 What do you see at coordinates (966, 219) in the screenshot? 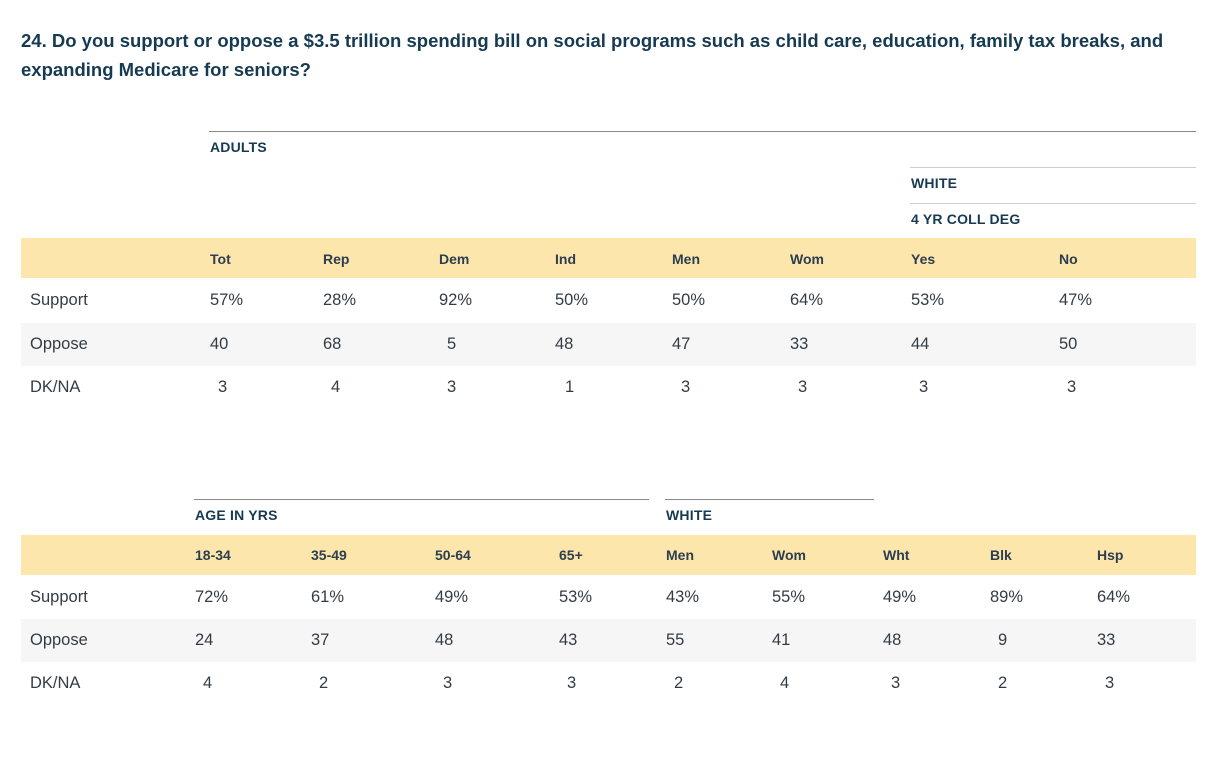
I see `group-label-coll-deg: 4 YR COLL DEG` at bounding box center [966, 219].